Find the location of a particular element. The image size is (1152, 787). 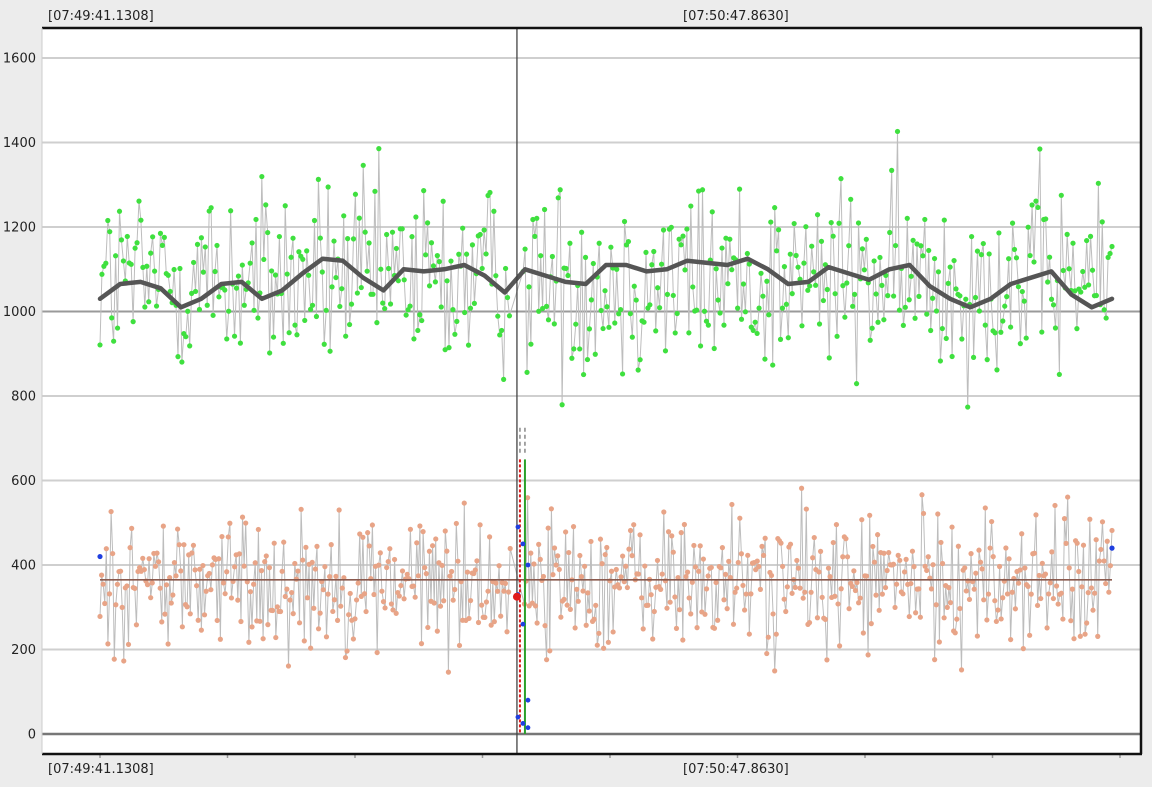

y-axis-ticks: 0 200 400 600 800 1000 1200 1400 1600 is located at coordinates (19, 397).